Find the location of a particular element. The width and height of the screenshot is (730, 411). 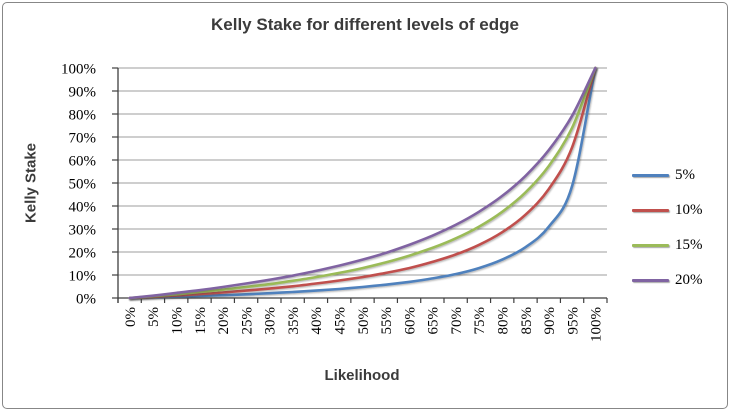

legend-label: 20% is located at coordinates (689, 280).